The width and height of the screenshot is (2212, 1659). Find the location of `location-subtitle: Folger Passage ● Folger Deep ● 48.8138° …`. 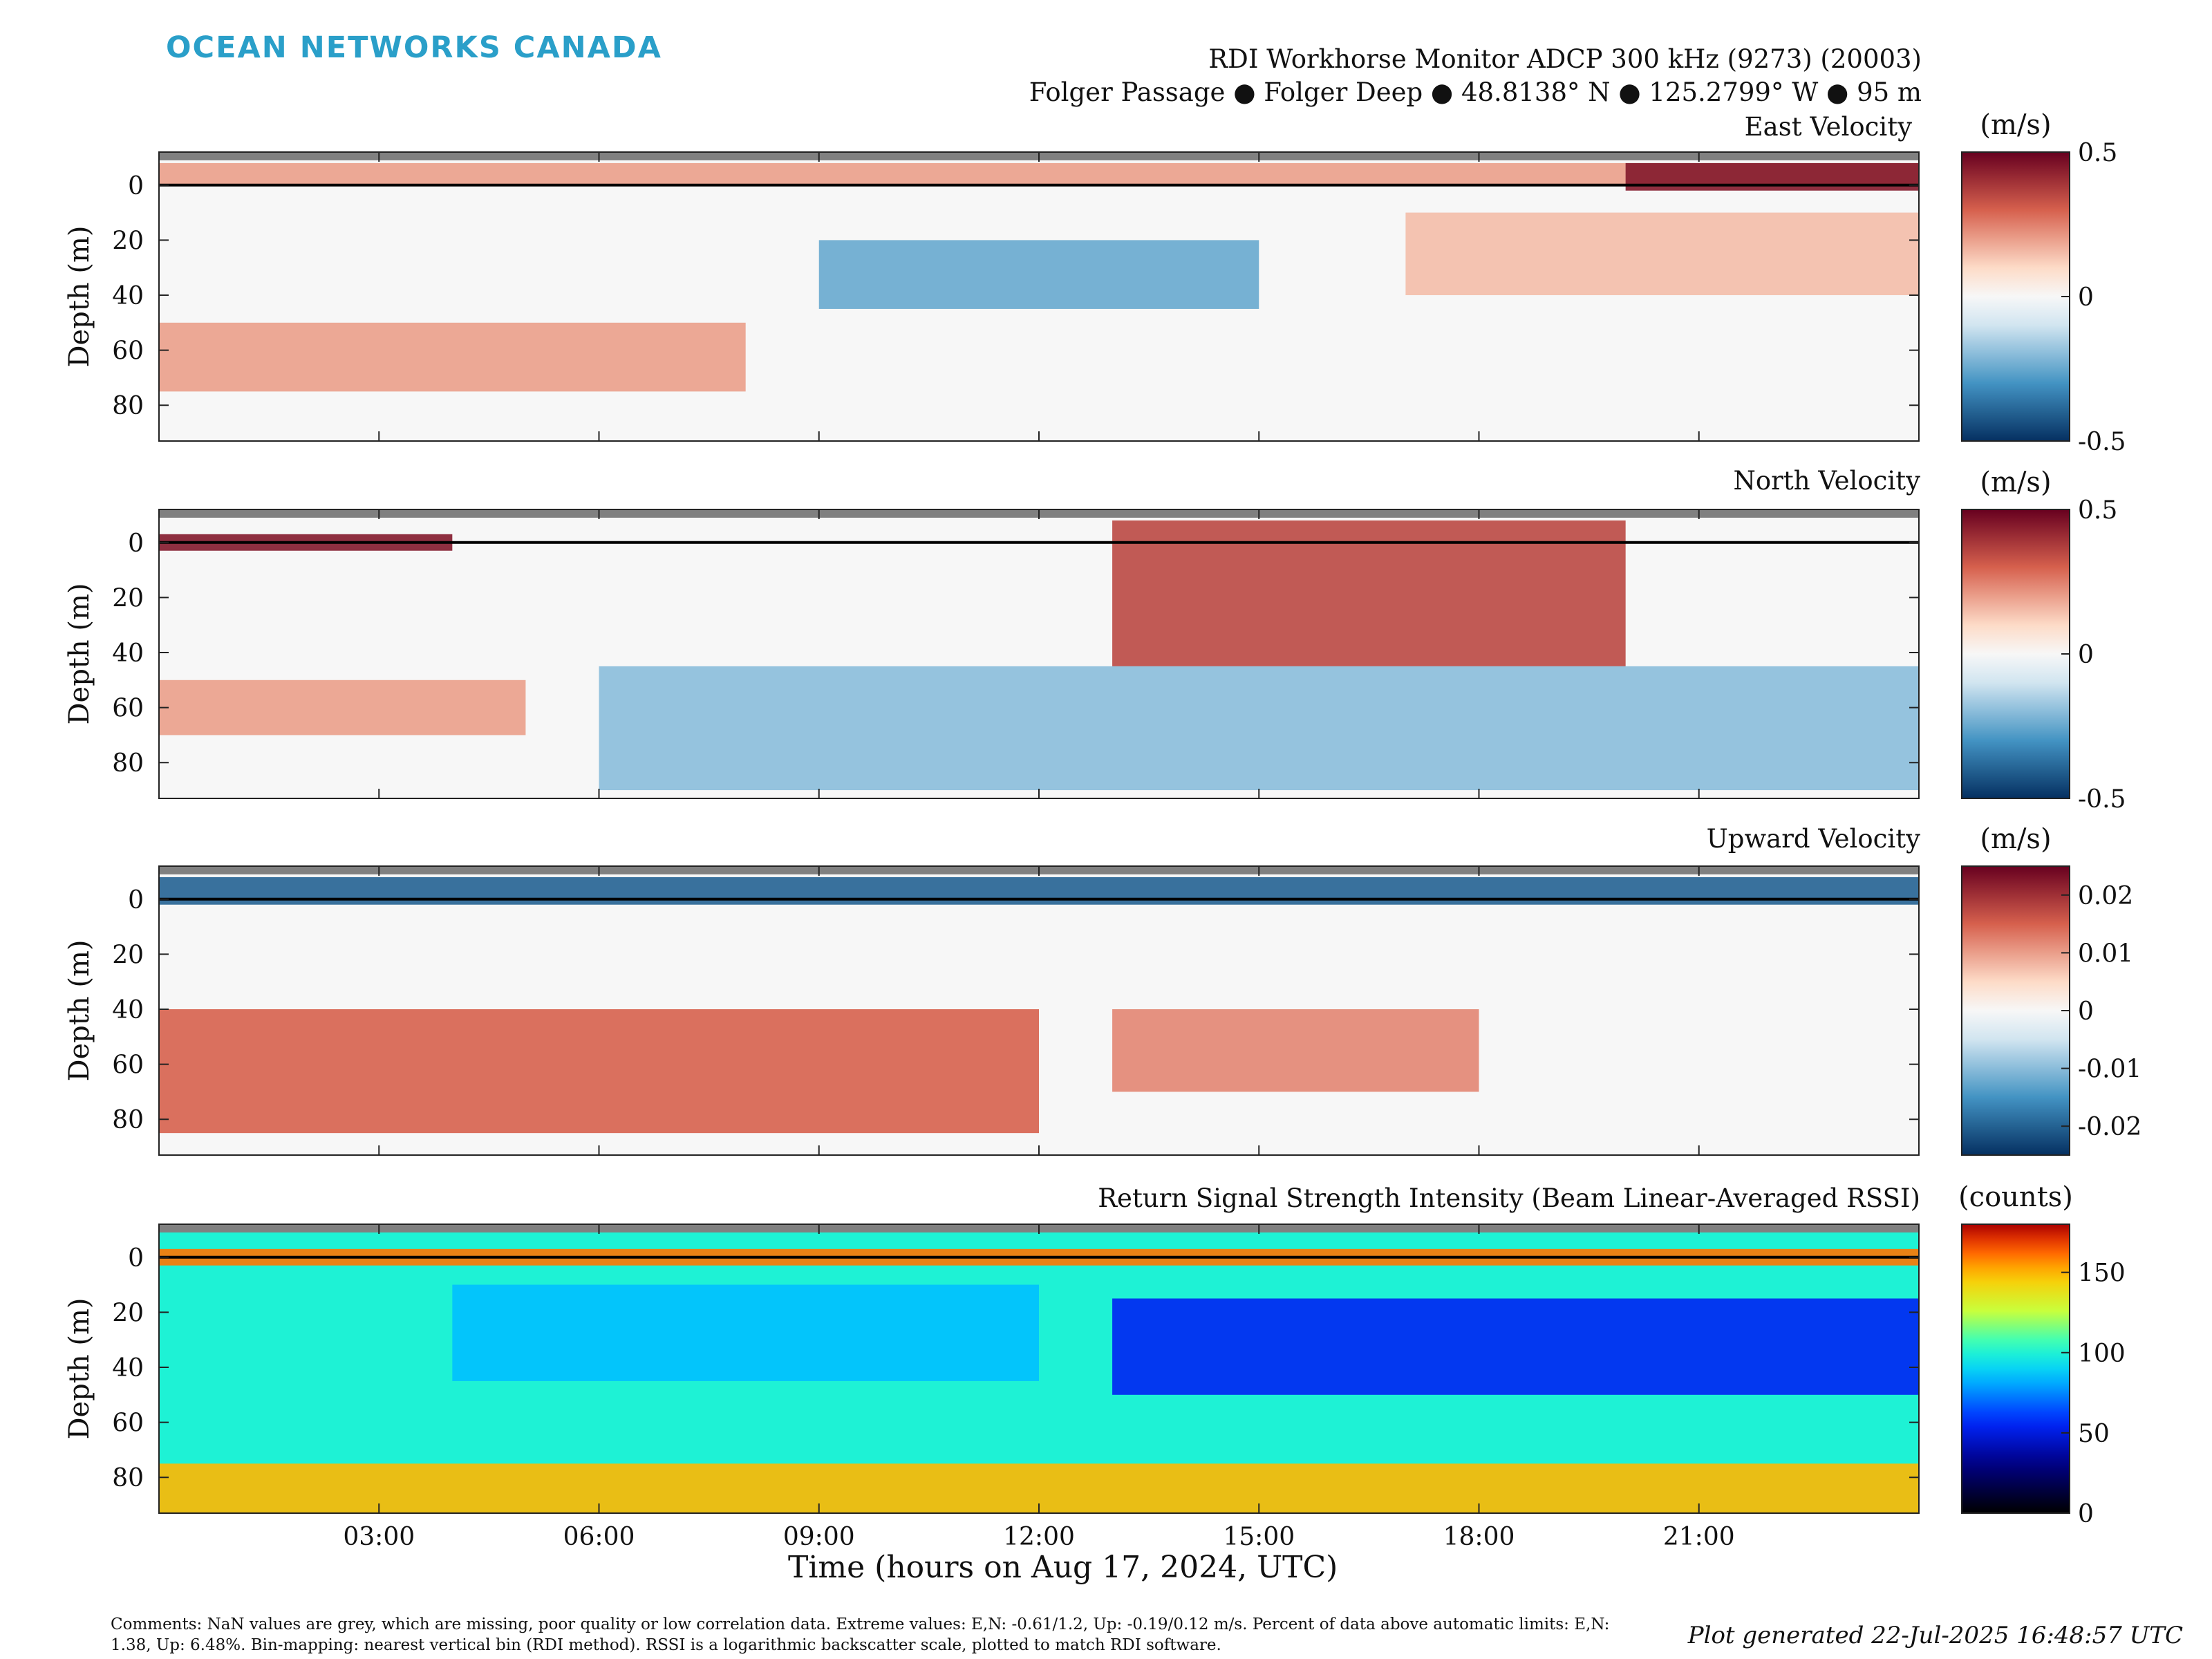

location-subtitle: Folger Passage ● Folger Deep ● 48.8138° … is located at coordinates (1475, 92).